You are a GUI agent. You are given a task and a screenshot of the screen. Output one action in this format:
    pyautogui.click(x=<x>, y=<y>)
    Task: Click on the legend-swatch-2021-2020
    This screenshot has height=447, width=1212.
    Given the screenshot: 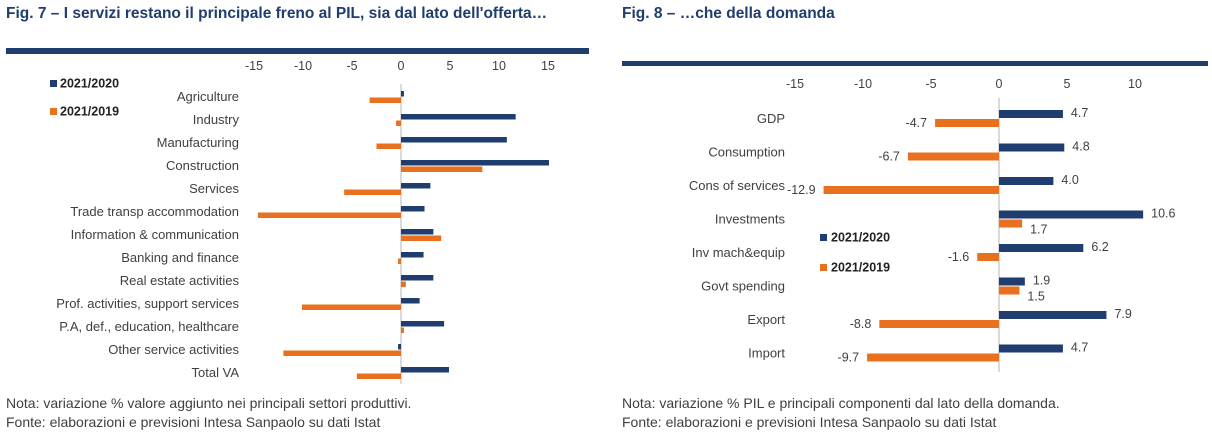 What is the action you would take?
    pyautogui.click(x=823, y=237)
    